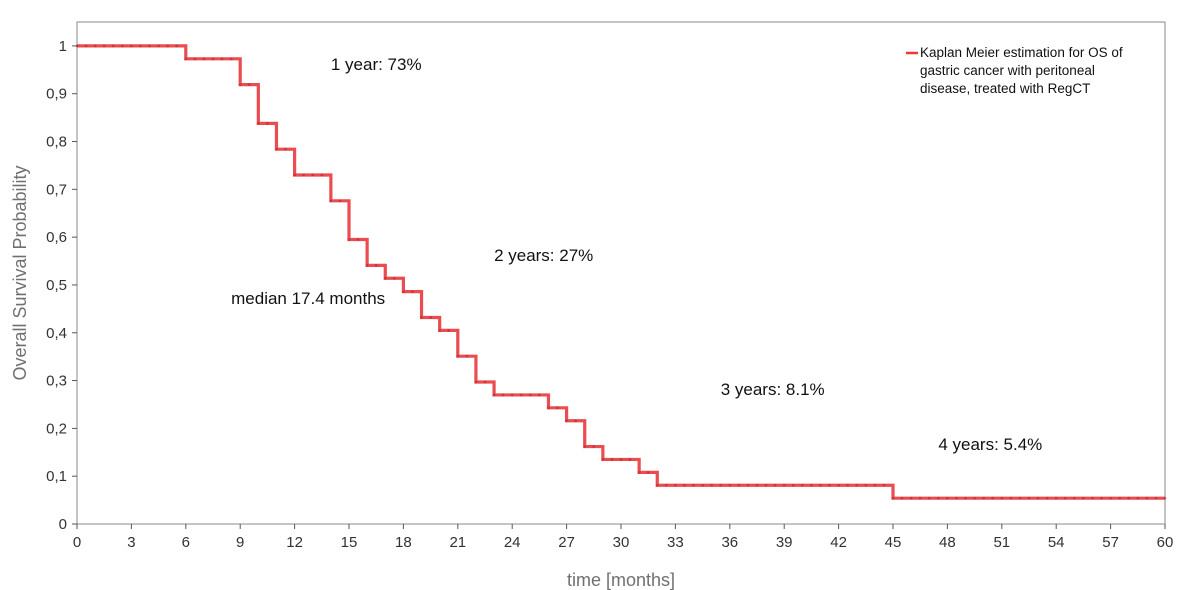  Describe the element at coordinates (1005, 88) in the screenshot. I see `legend-label: disease, treated with RegCT` at that location.